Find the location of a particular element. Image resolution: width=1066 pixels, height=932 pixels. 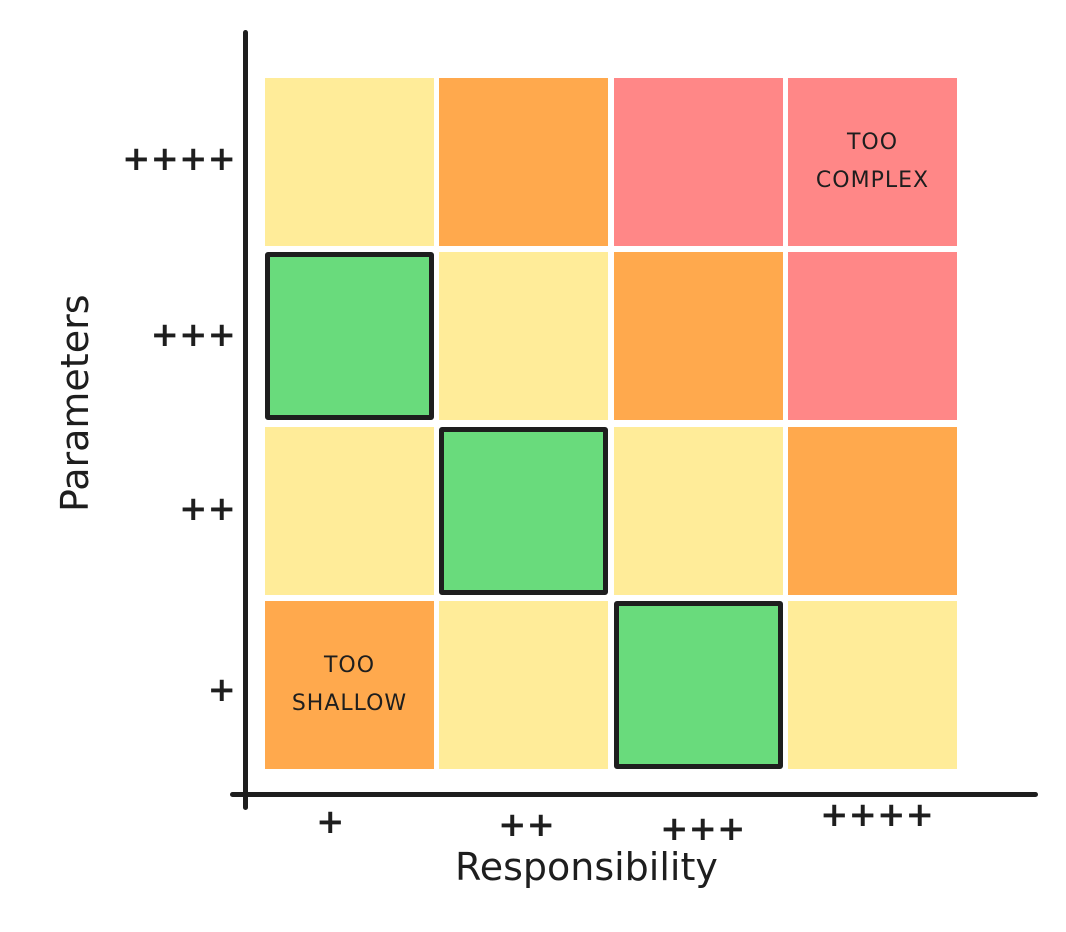

y-tick-3: +++ is located at coordinates (193, 335).